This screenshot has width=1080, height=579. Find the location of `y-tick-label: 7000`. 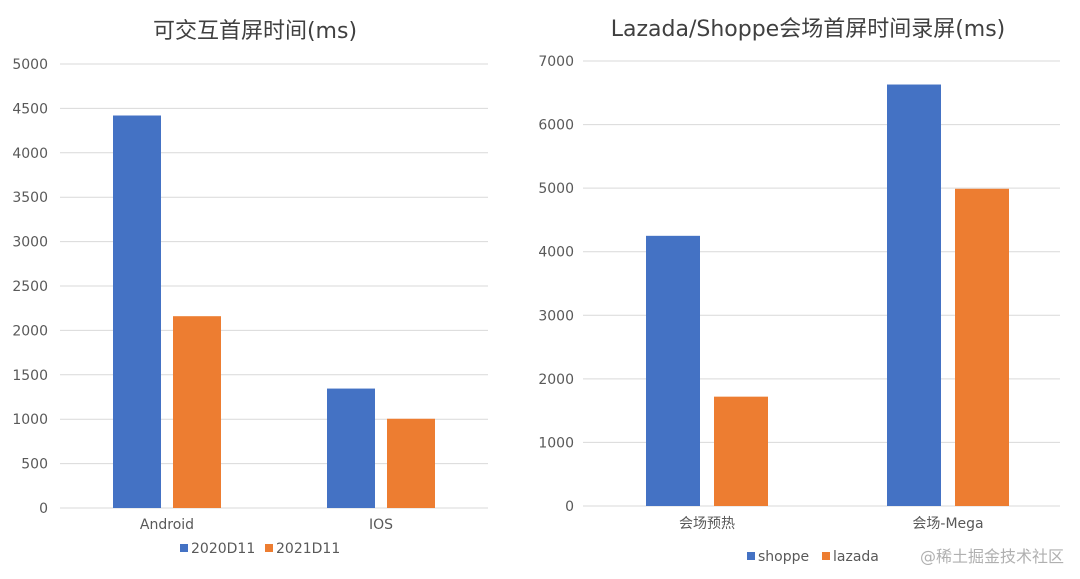

y-tick-label: 7000 is located at coordinates (556, 62).